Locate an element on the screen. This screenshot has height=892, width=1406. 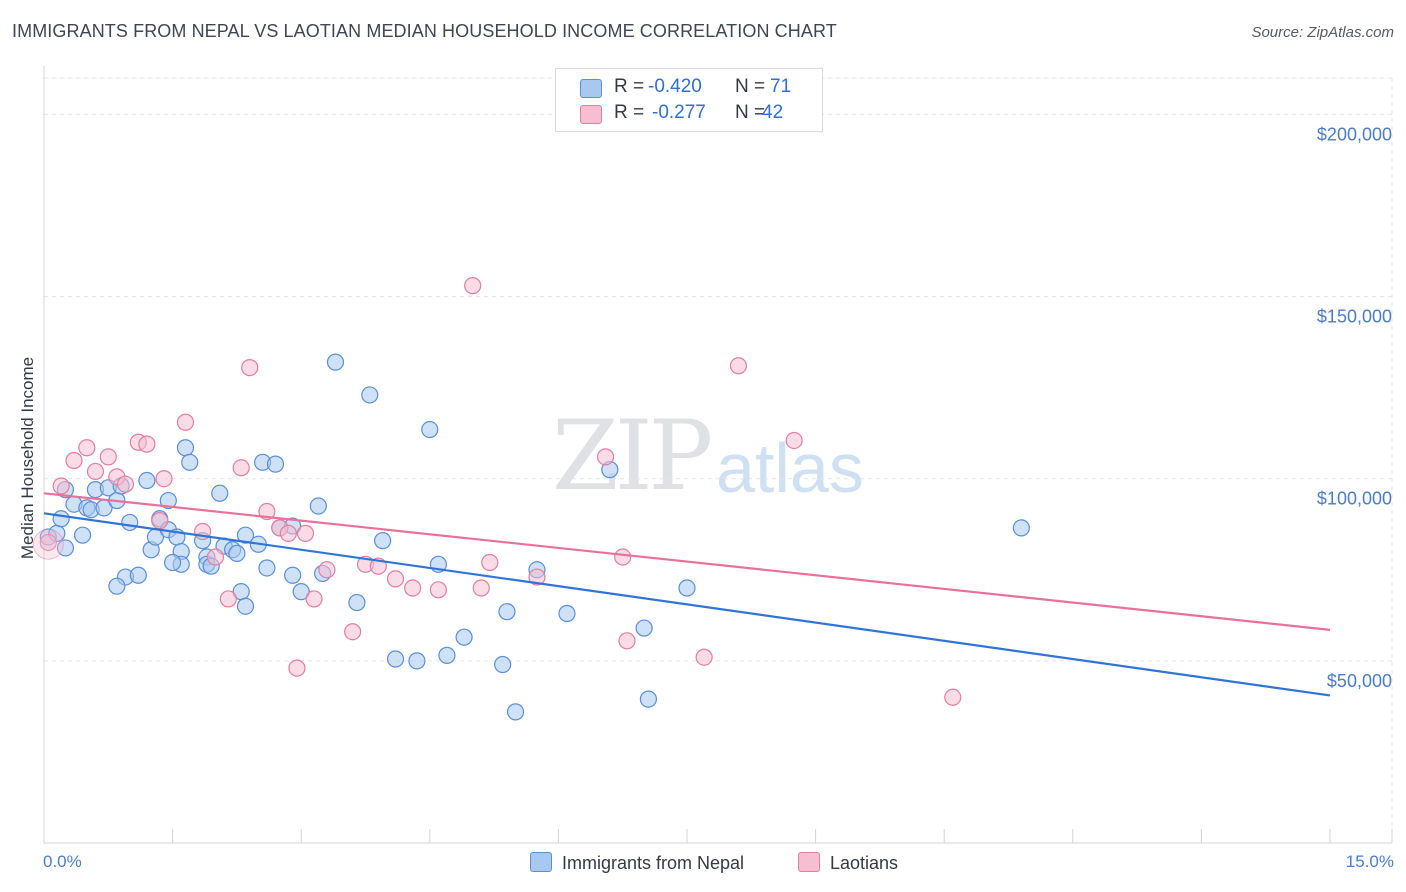
laotians-r-value: -0.277 is located at coordinates (679, 112).